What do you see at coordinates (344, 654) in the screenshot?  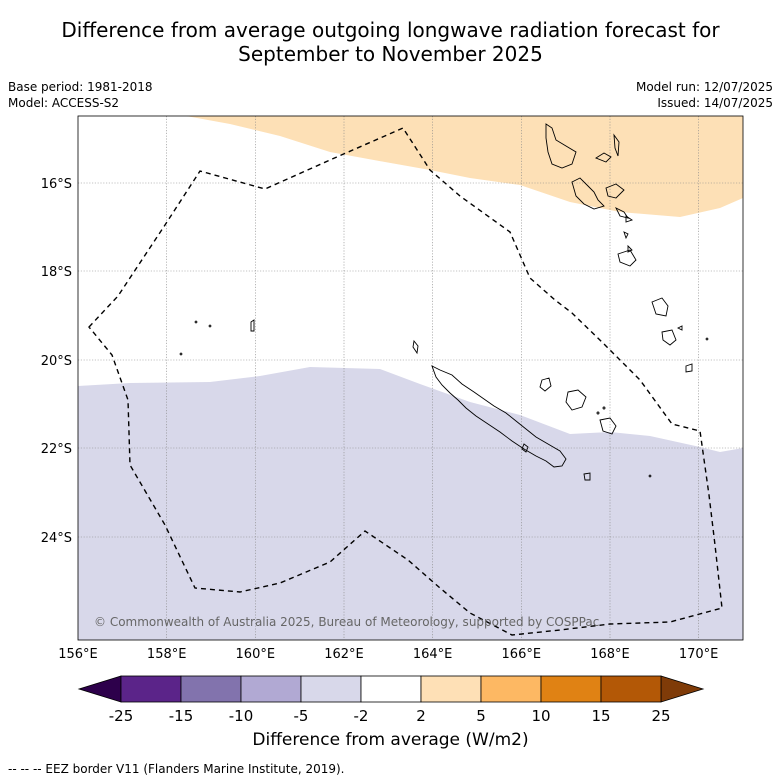 I see `lon-label-162e: 162°E` at bounding box center [344, 654].